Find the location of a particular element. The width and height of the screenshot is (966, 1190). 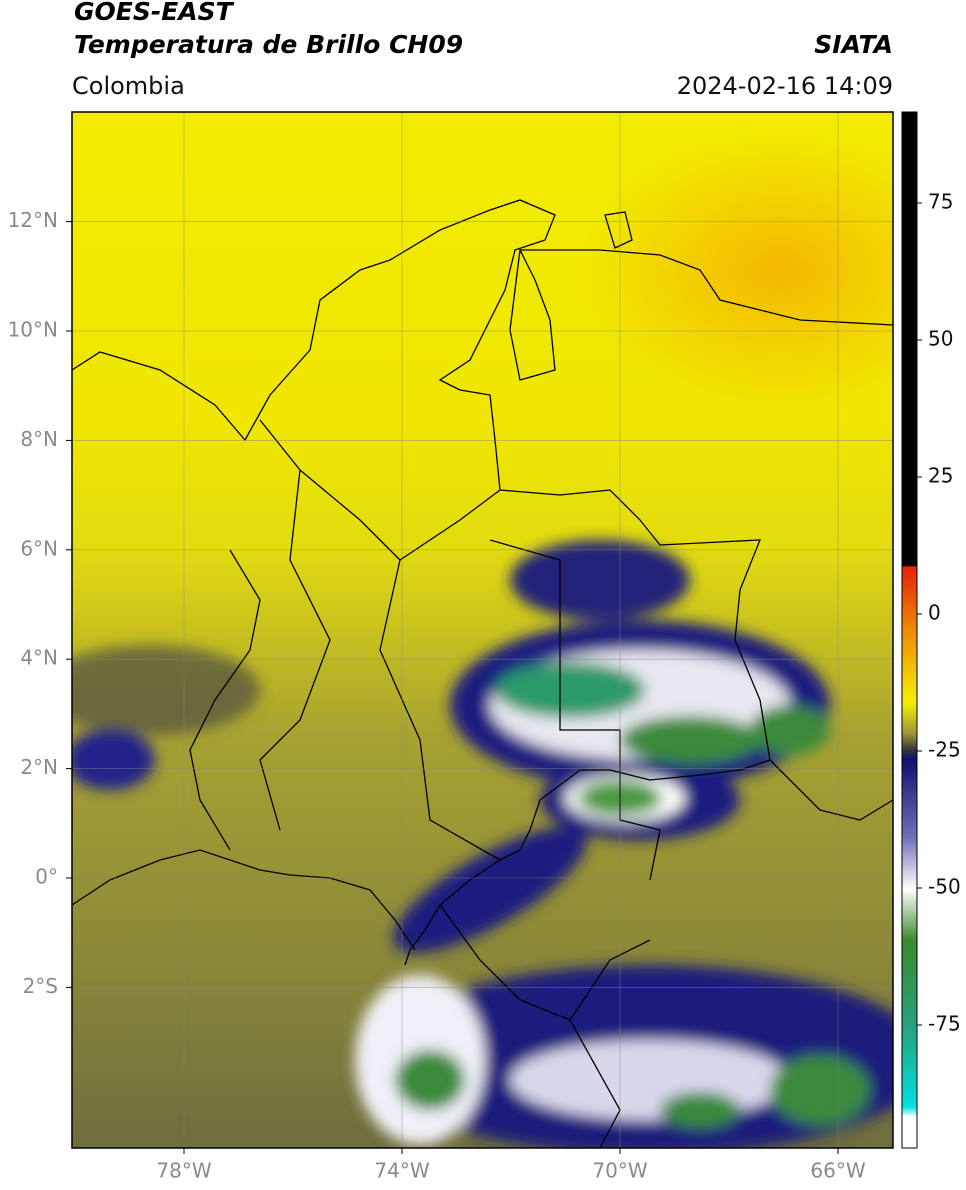

colorbar-tick-label: 50 is located at coordinates (940, 339).